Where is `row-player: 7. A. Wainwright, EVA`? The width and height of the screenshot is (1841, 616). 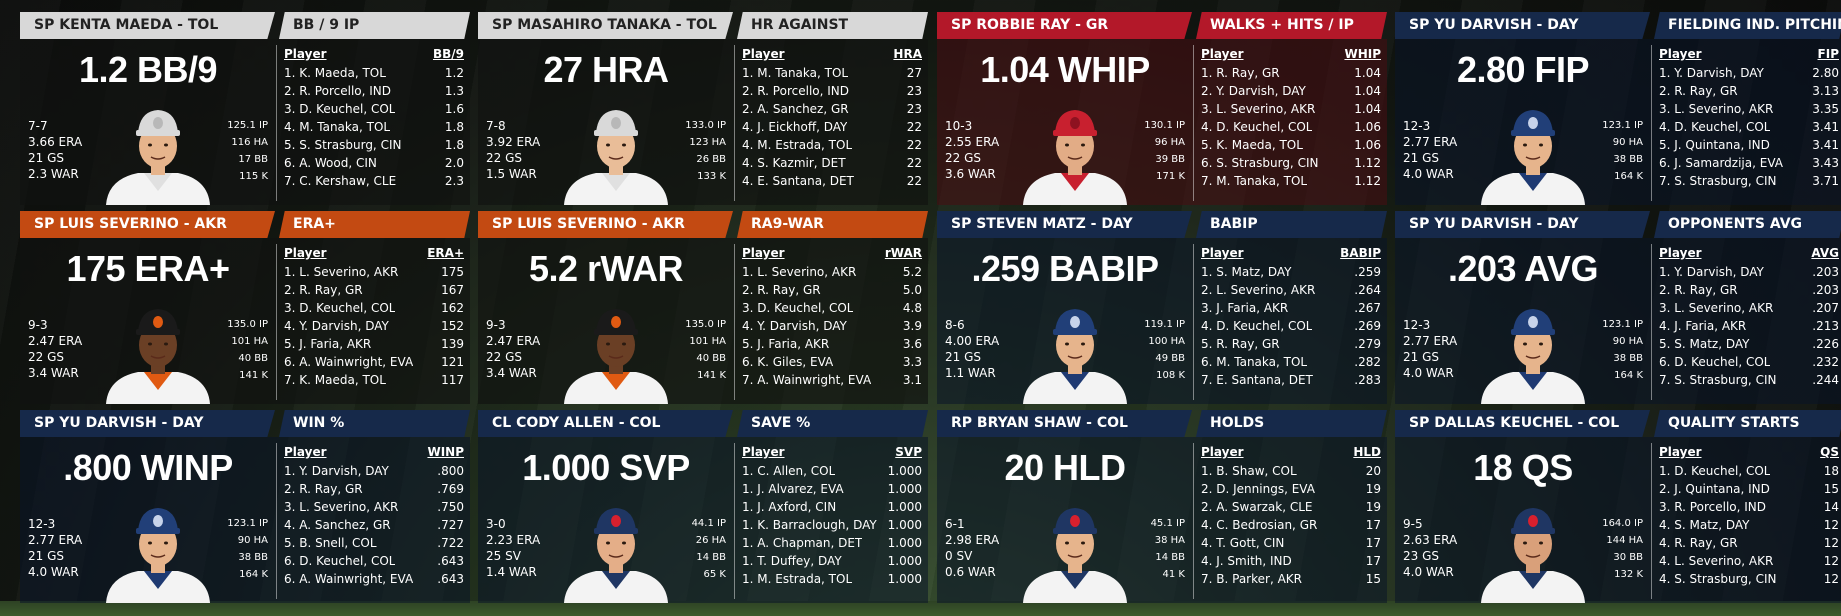
row-player: 7. A. Wainwright, EVA is located at coordinates (807, 380).